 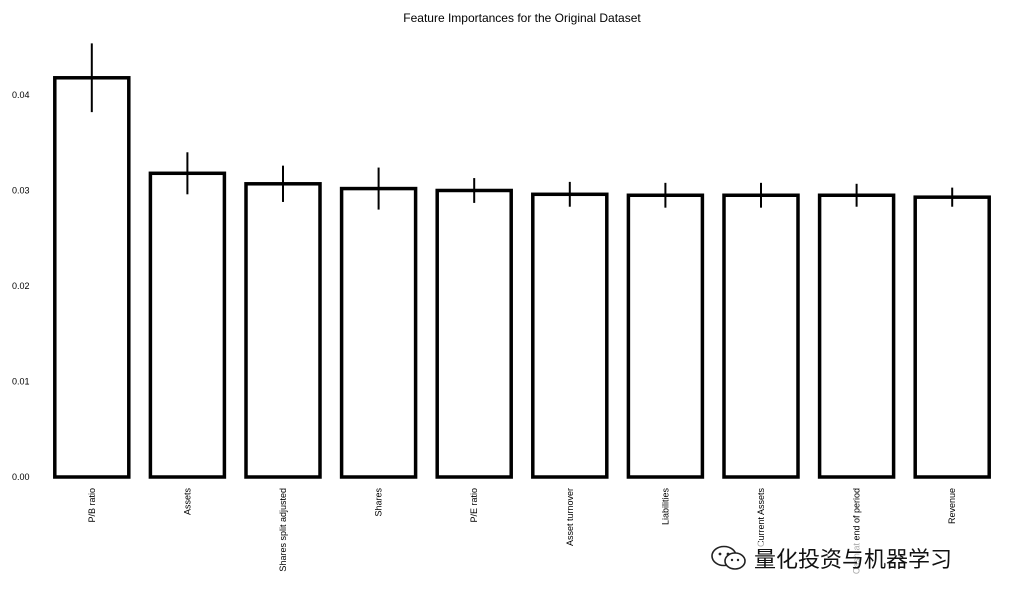 What do you see at coordinates (21, 381) in the screenshot?
I see `y-tick-label: 0.01` at bounding box center [21, 381].